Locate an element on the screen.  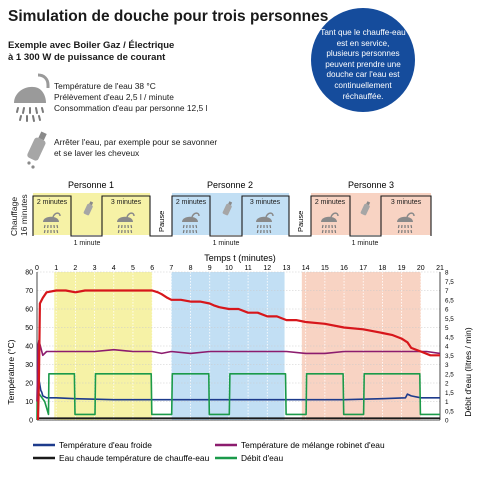
soap-bottle-icon is located at coordinates (37, 150).